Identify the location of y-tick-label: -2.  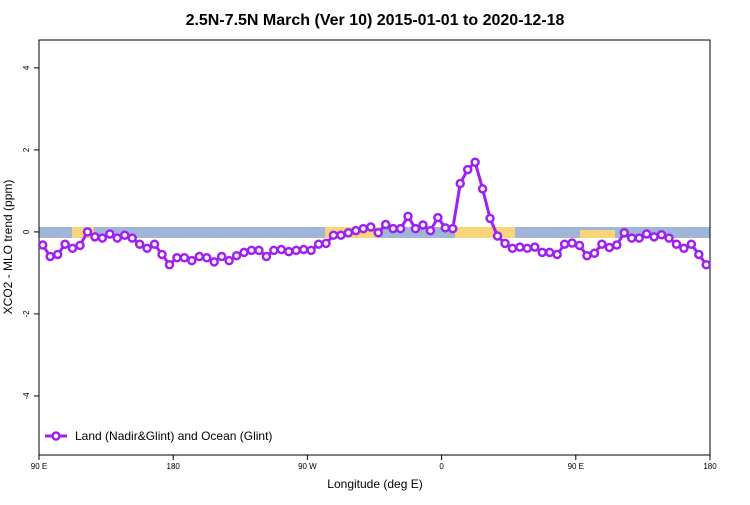
(26, 314).